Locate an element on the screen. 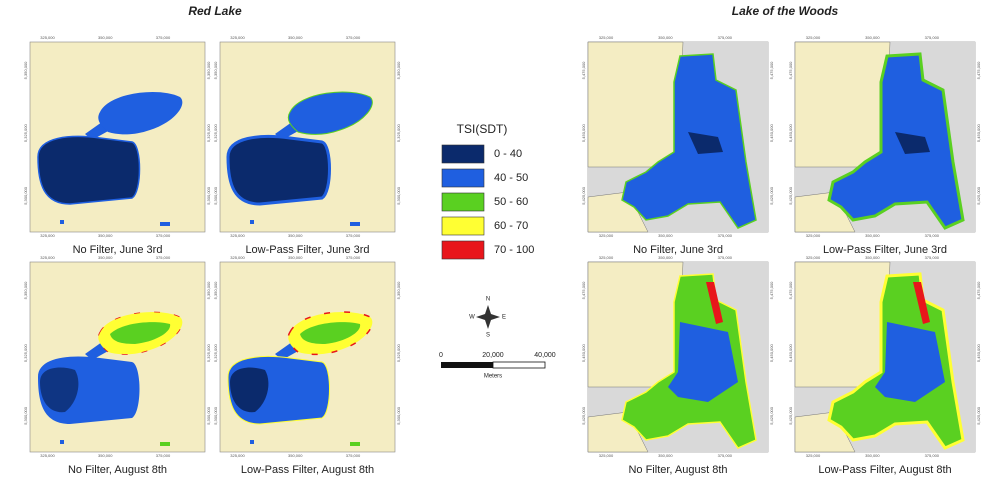 The image size is (1000, 487). scale-label: 0 is located at coordinates (441, 355).